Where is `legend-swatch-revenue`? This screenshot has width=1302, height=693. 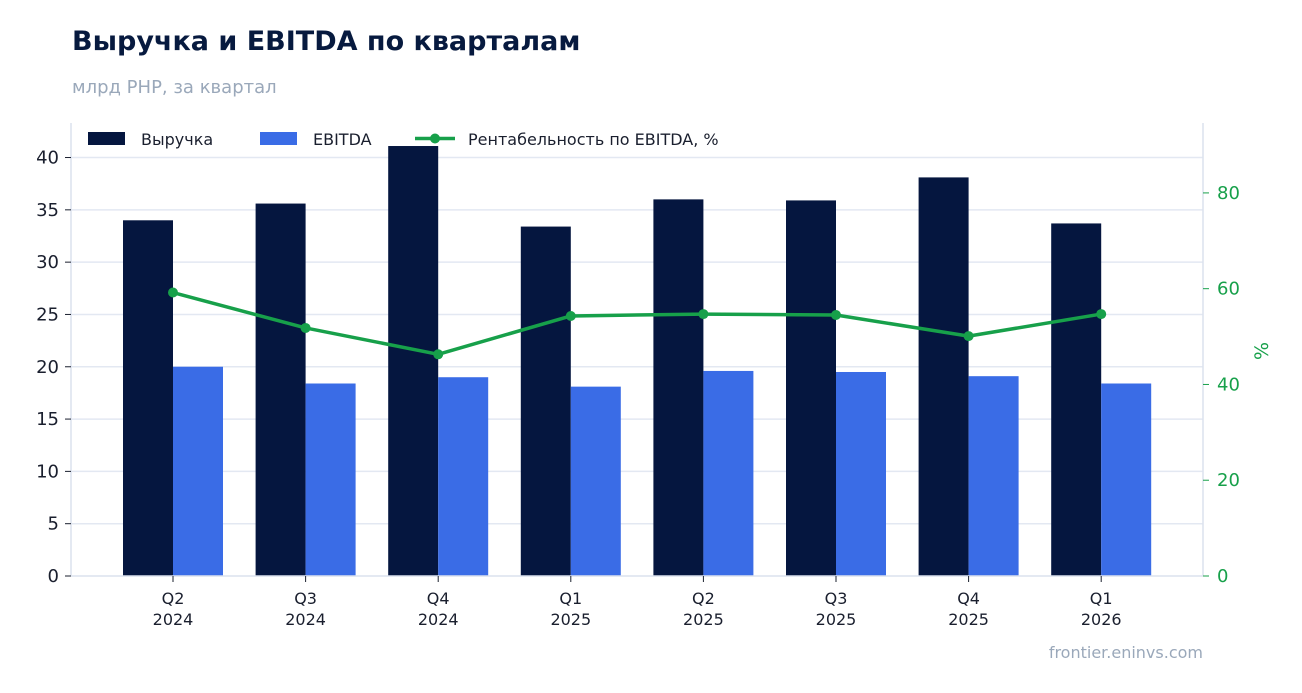
legend-swatch-revenue is located at coordinates (106, 138).